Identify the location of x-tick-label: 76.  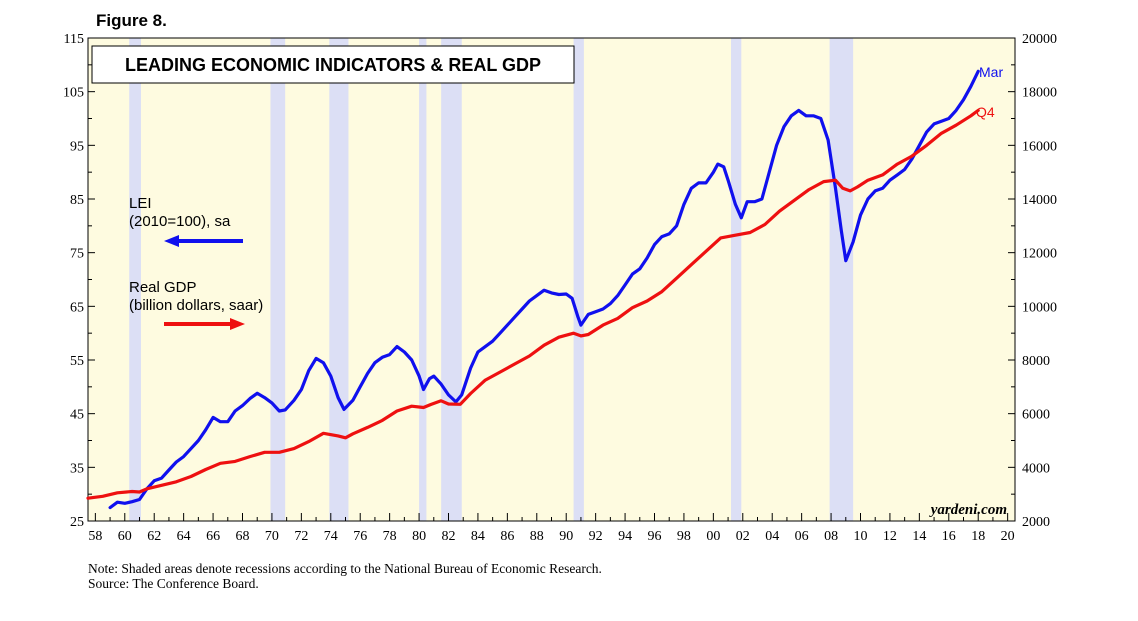
(360, 536).